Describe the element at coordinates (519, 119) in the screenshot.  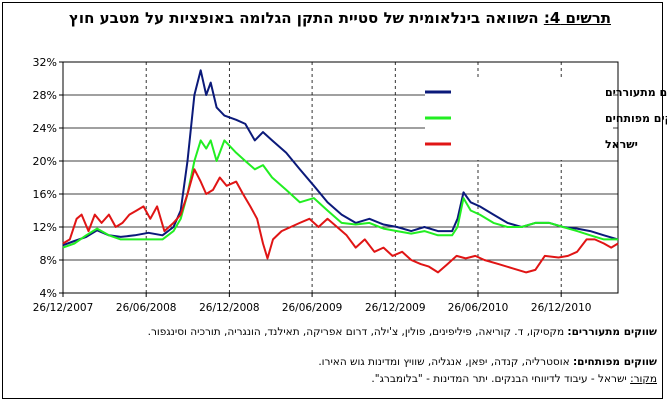
I see `legend-box` at that location.